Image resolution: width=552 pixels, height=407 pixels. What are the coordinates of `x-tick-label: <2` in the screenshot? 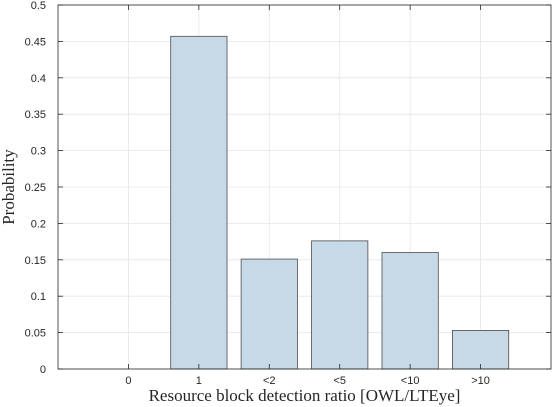 It's located at (269, 381).